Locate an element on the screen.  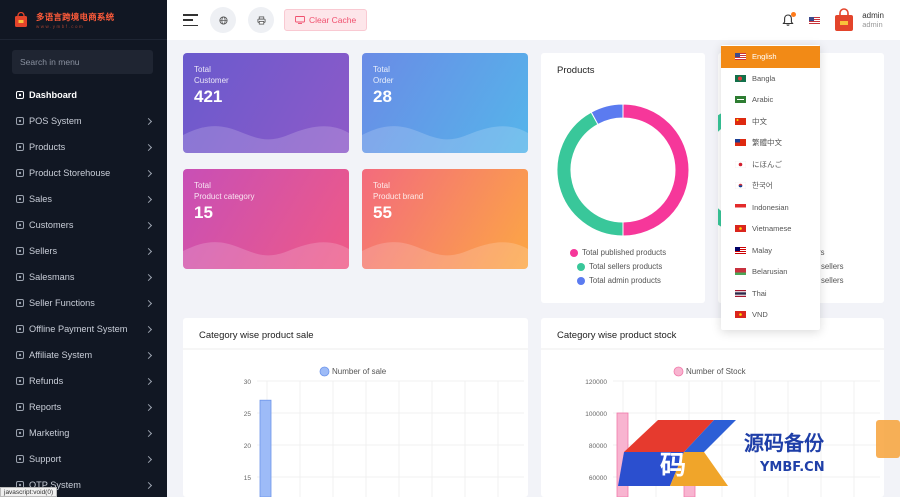
functions-icon is located at coordinates (20, 303).